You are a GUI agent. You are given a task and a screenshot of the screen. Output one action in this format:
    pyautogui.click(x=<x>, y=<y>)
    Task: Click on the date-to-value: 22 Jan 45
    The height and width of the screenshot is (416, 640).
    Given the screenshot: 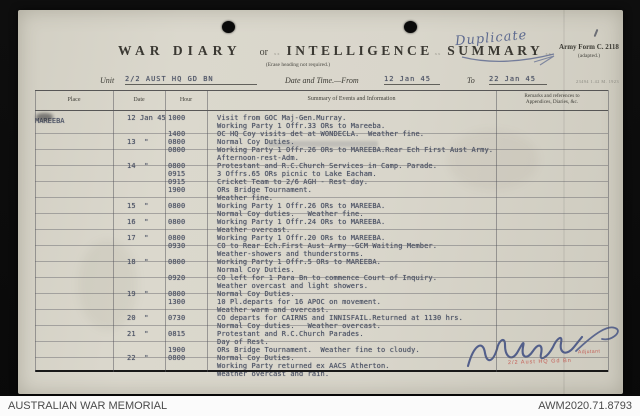 What is the action you would take?
    pyautogui.click(x=518, y=80)
    